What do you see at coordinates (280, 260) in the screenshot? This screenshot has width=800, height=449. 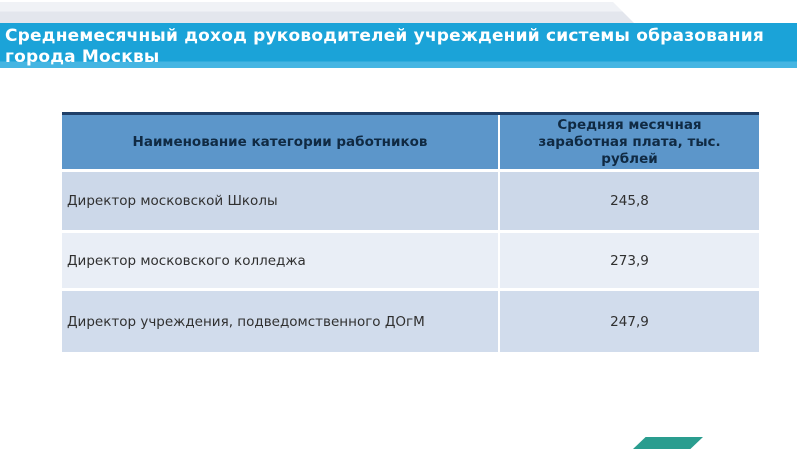 I see `category-cell: Директор московского колледжа` at bounding box center [280, 260].